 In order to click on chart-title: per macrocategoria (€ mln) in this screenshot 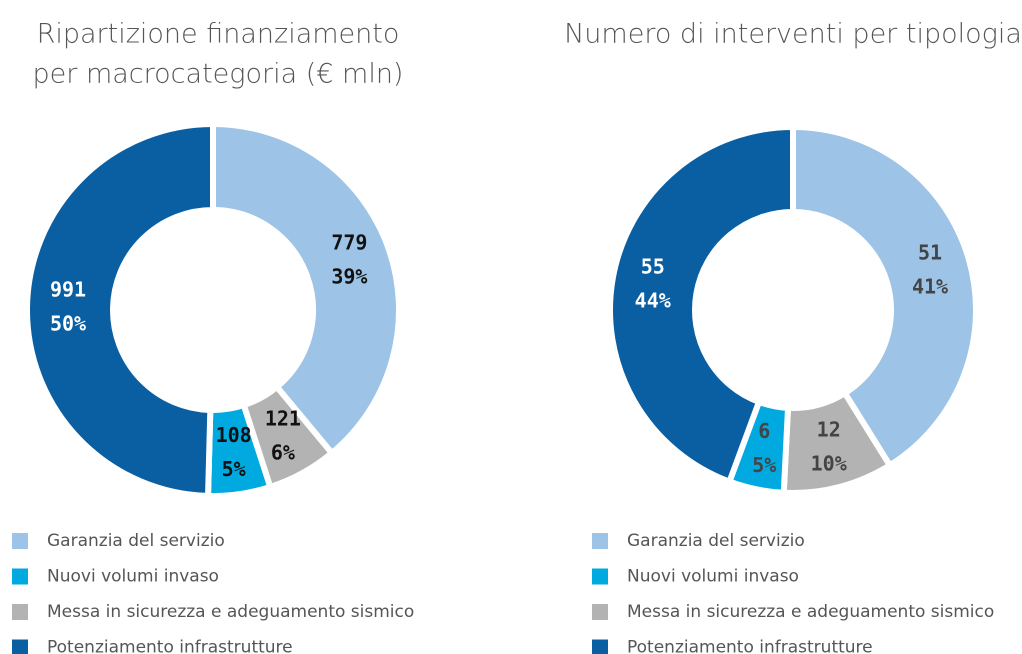, I will do `click(218, 74)`.